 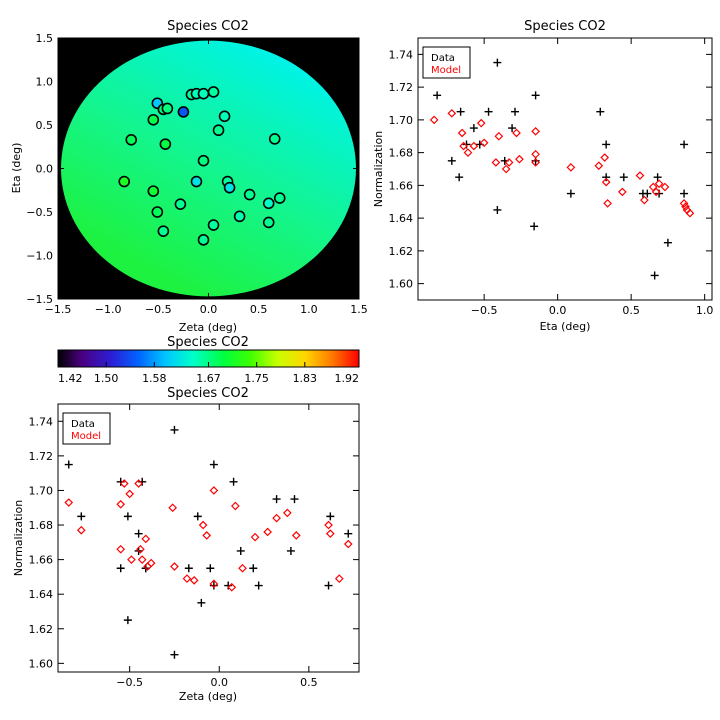 What do you see at coordinates (83, 424) in the screenshot?
I see `zeta-legend-data: Data` at bounding box center [83, 424].